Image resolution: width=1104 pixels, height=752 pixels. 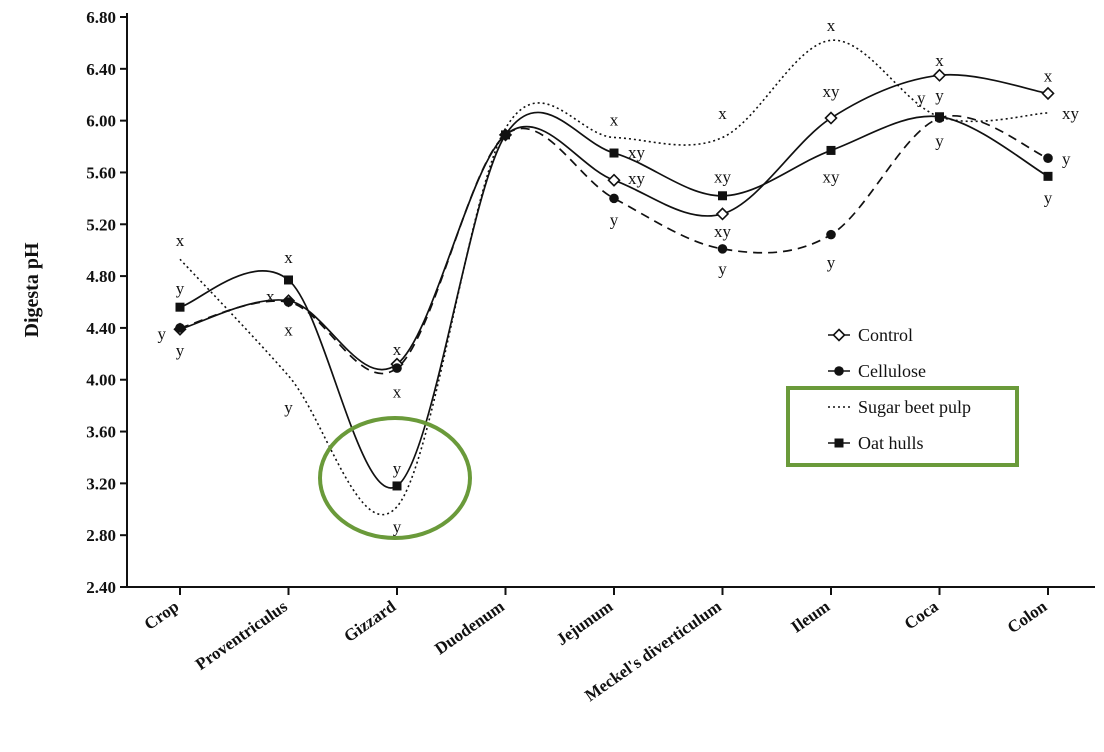 I want to click on y-tick-label: 6.00, so click(x=101, y=121).